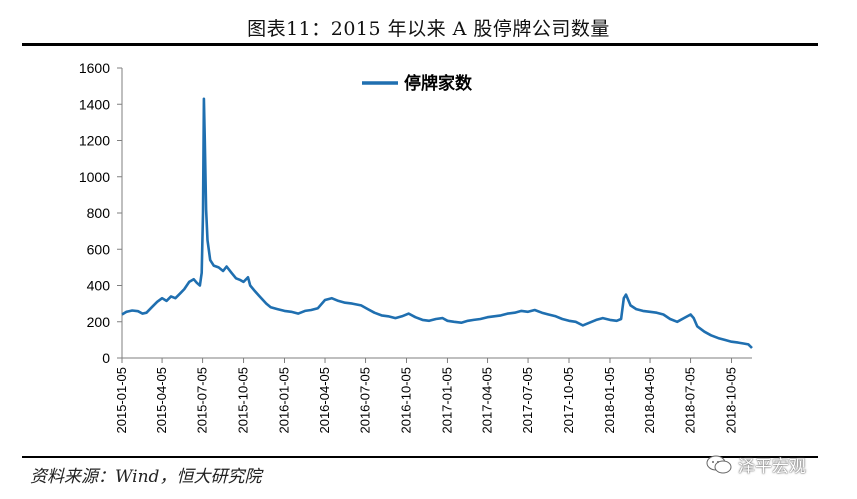 Image resolution: width=857 pixels, height=499 pixels. I want to click on x-tick-label: 2016-07-05, so click(365, 400).